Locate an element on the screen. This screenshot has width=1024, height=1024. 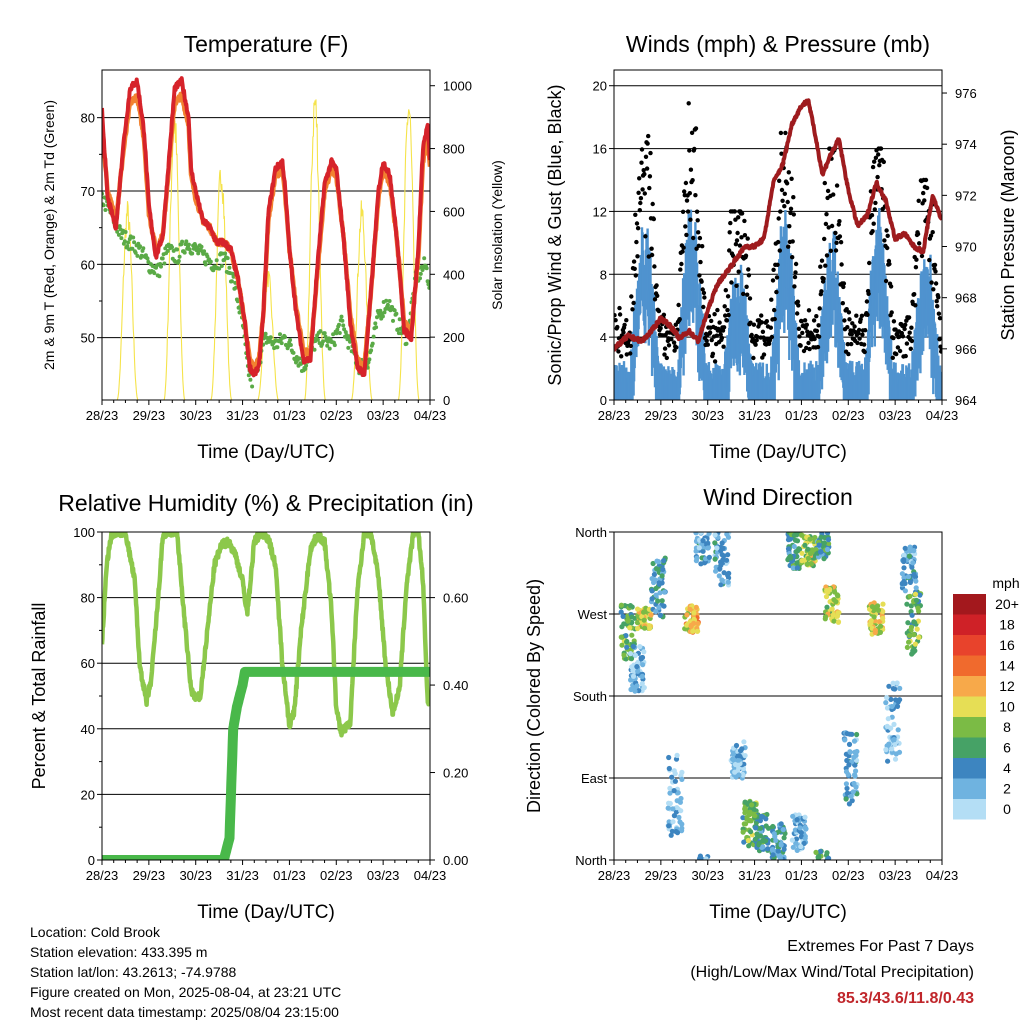
humidity-ytick-label: 60 is located at coordinates (88, 663).